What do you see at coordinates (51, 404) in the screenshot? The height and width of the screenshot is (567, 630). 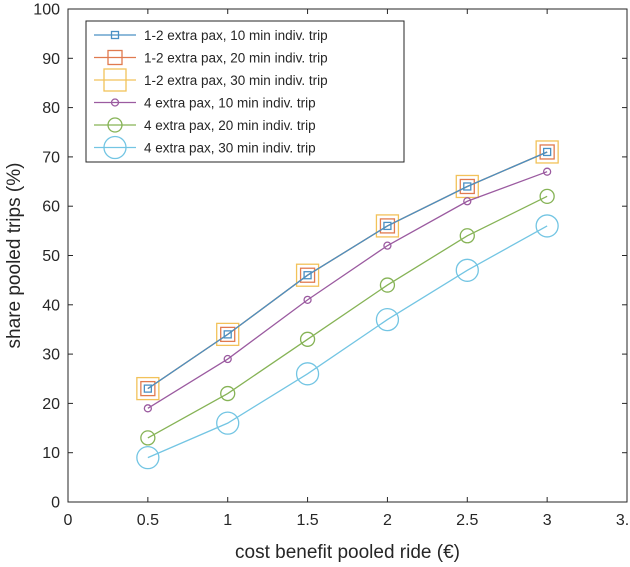 I see `y-tick-label: 20` at bounding box center [51, 404].